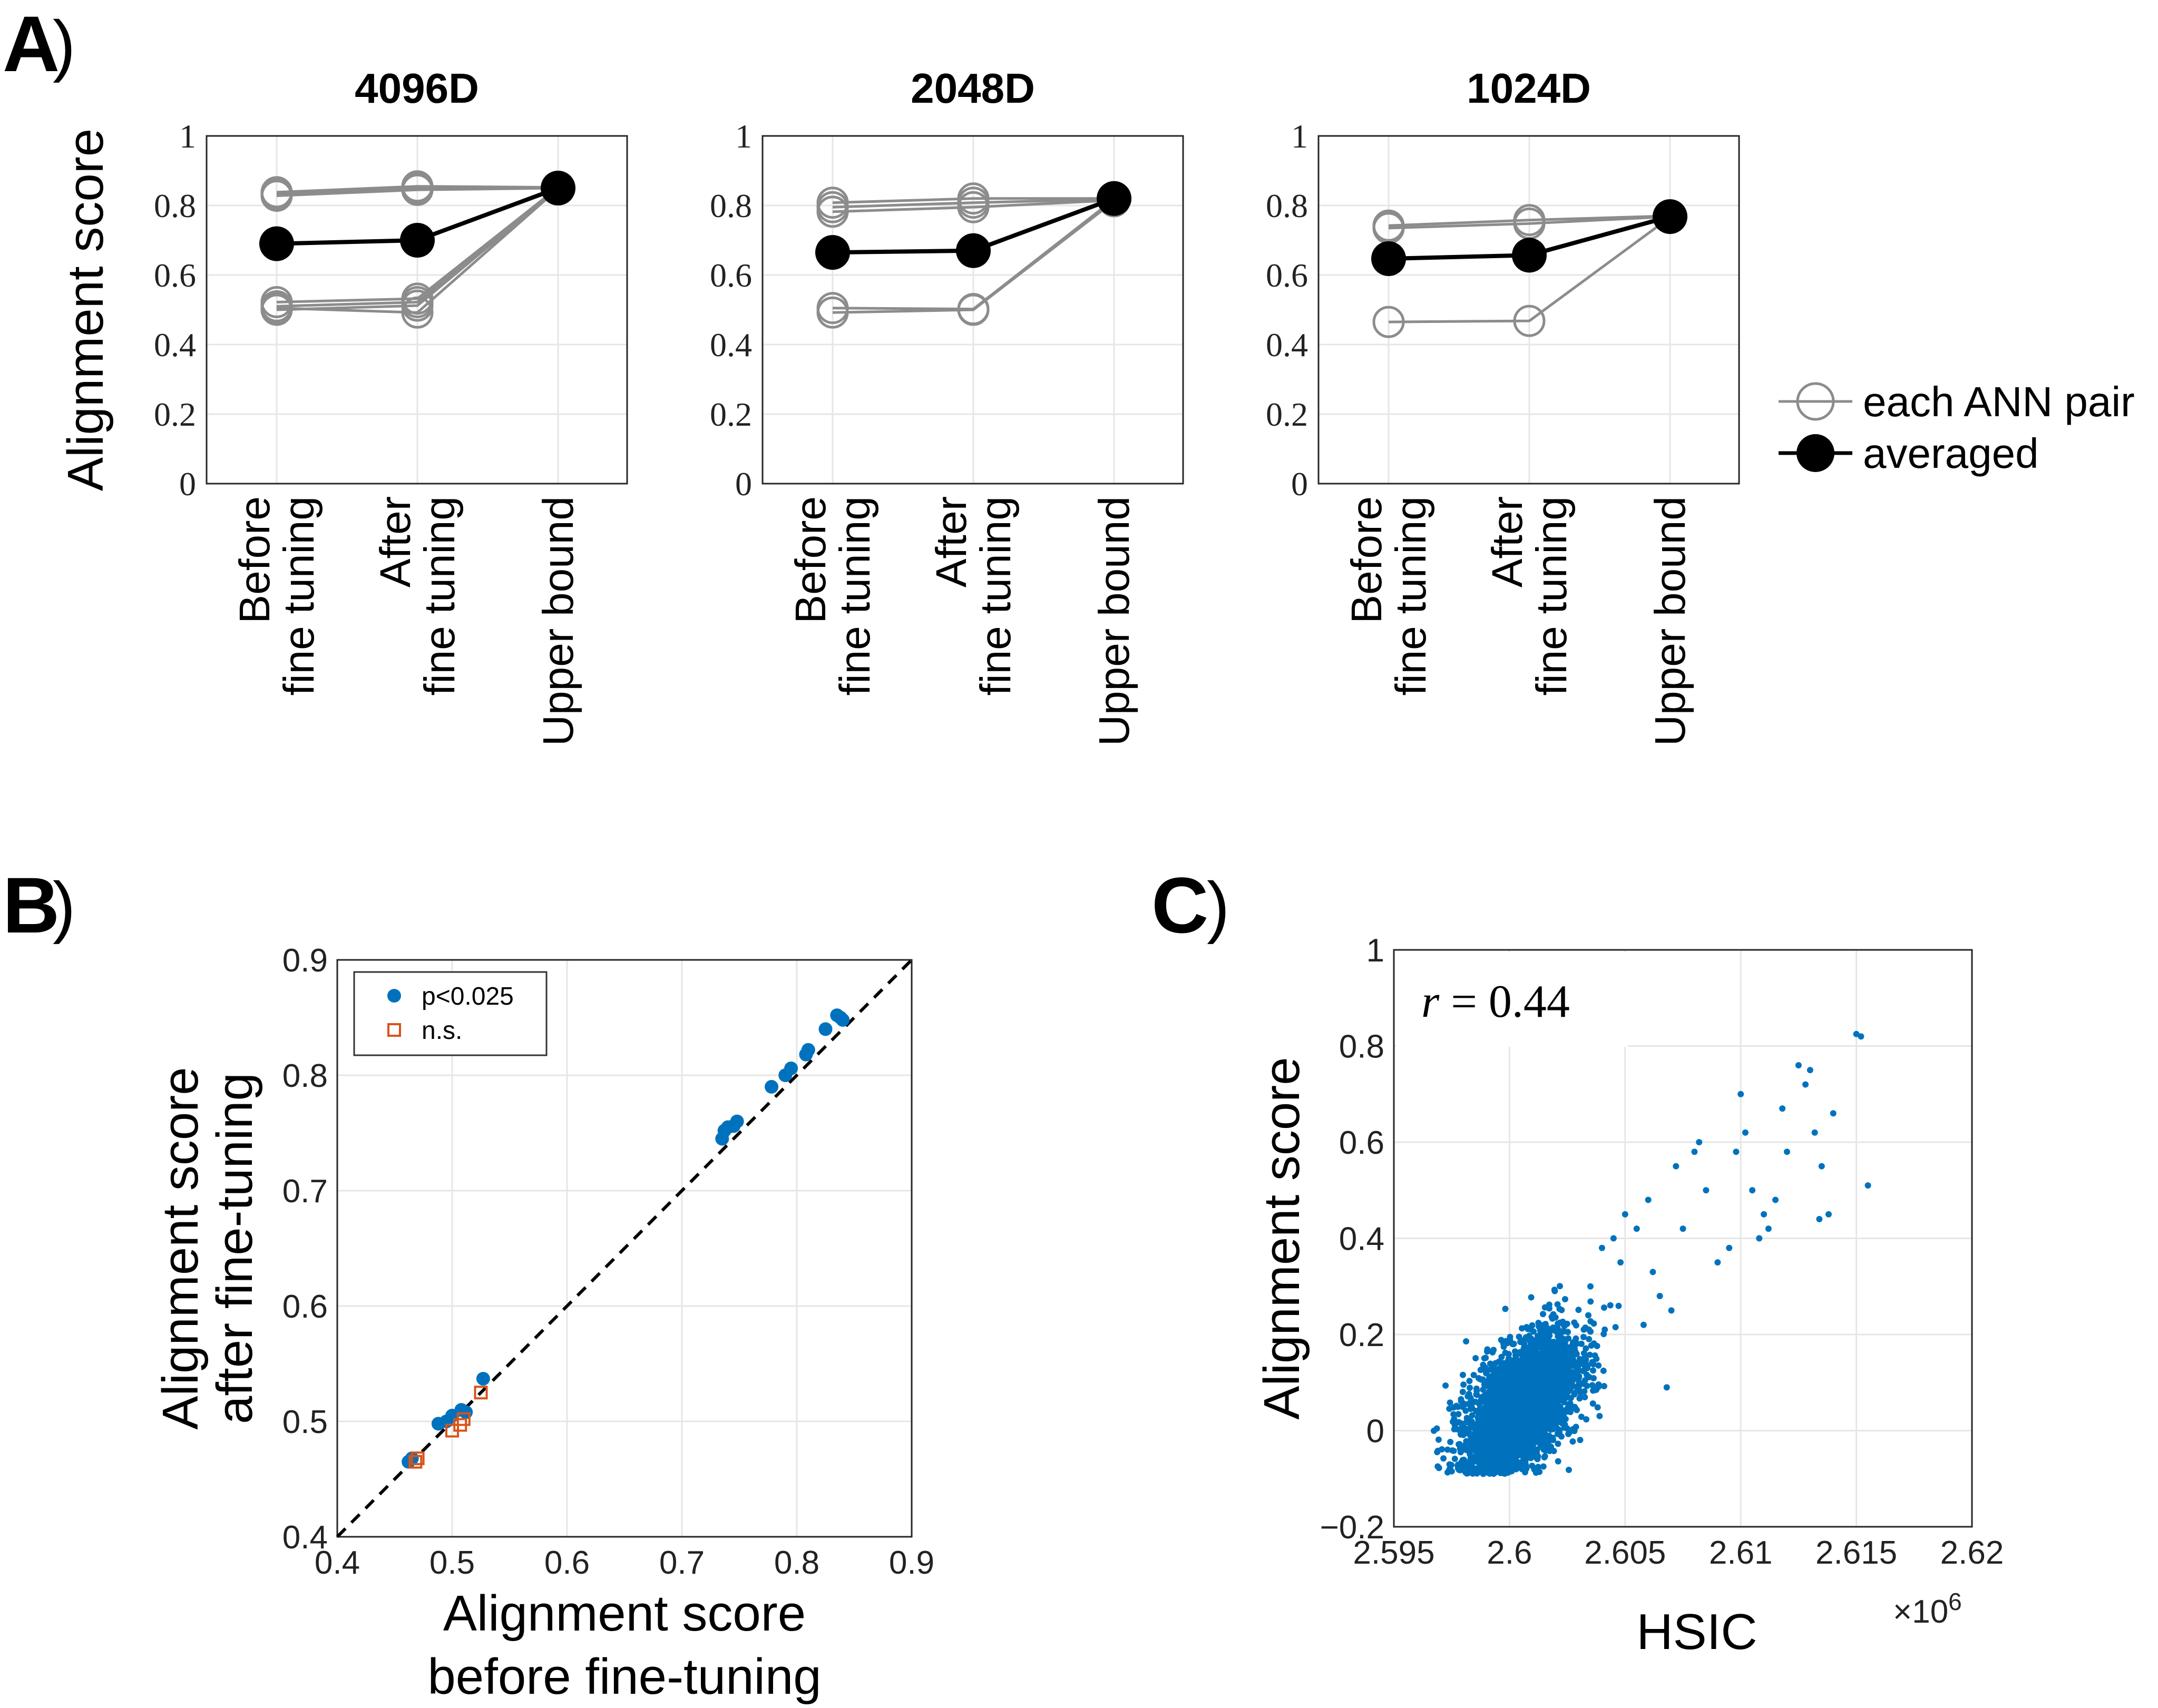 The width and height of the screenshot is (2158, 1708). What do you see at coordinates (305, 1076) in the screenshot?
I see `y-tick-label: 0.8` at bounding box center [305, 1076].